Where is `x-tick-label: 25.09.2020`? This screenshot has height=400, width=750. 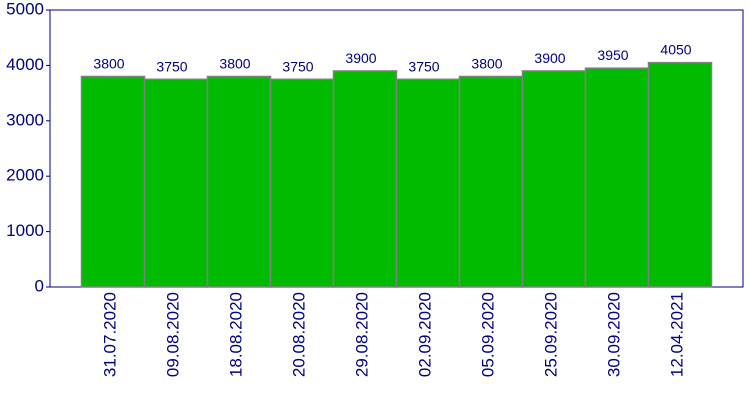 x-tick-label: 25.09.2020 is located at coordinates (550, 334).